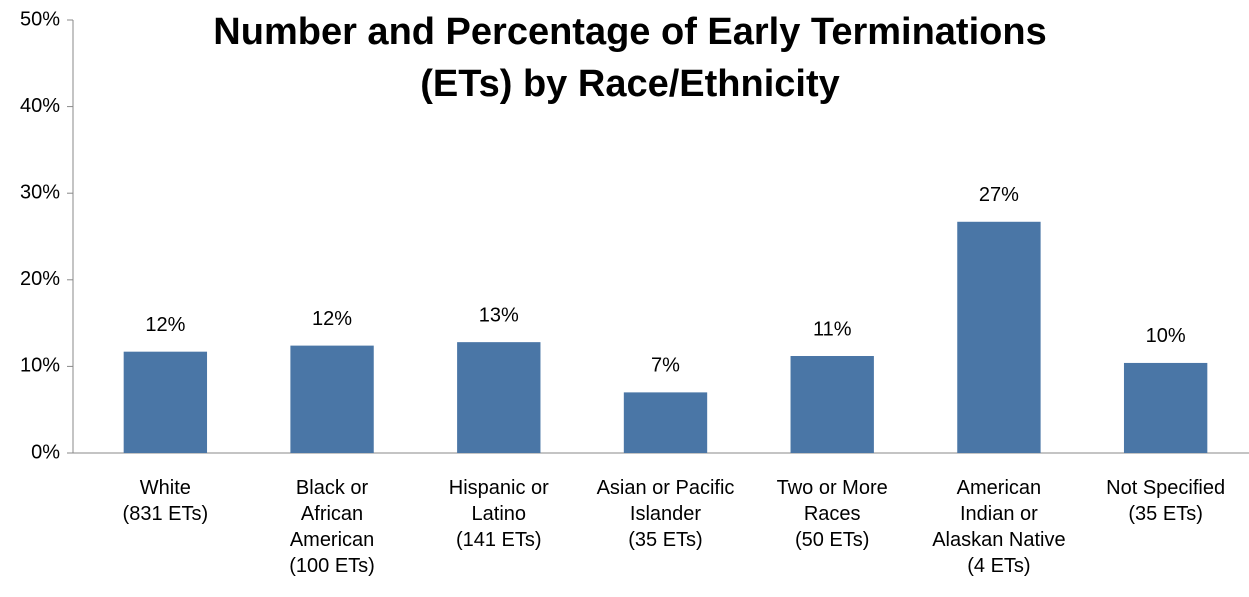  Describe the element at coordinates (40, 192) in the screenshot. I see `y-tick-label: 30%` at that location.